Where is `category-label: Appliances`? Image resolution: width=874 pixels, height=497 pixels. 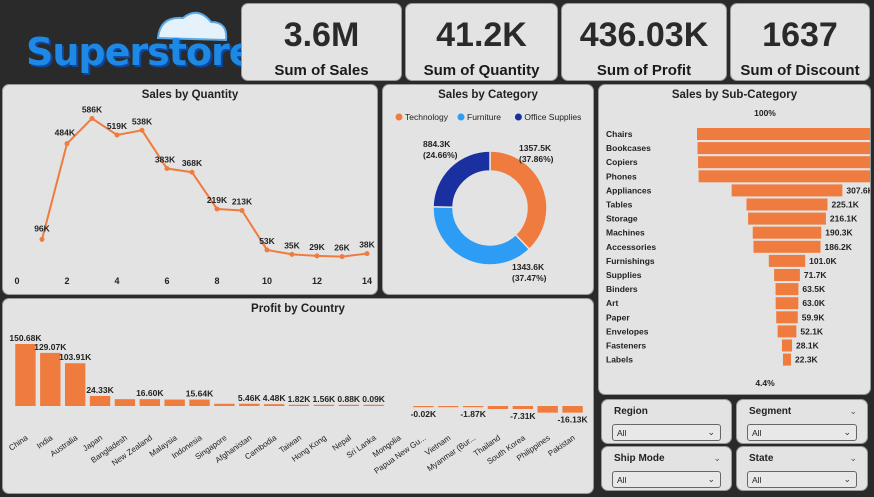 category-label: Appliances is located at coordinates (629, 190).